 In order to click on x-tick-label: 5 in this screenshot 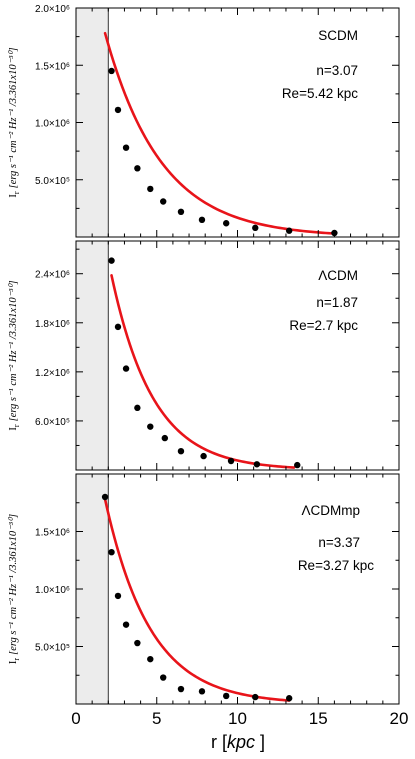, I will do `click(156, 718)`.